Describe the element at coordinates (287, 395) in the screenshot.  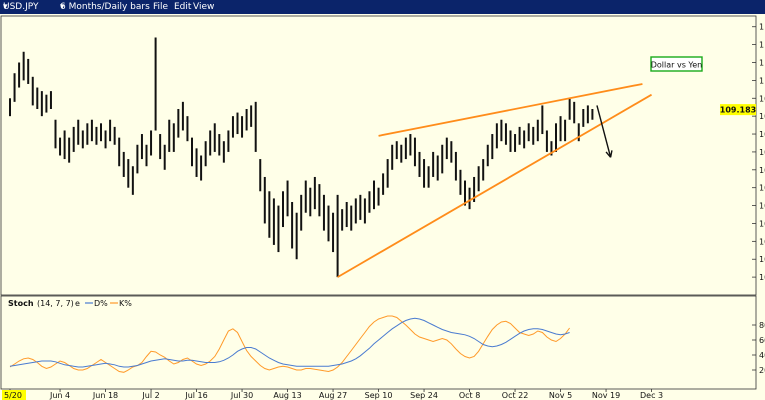
I see `x-tick-label: Aug 13` at that location.